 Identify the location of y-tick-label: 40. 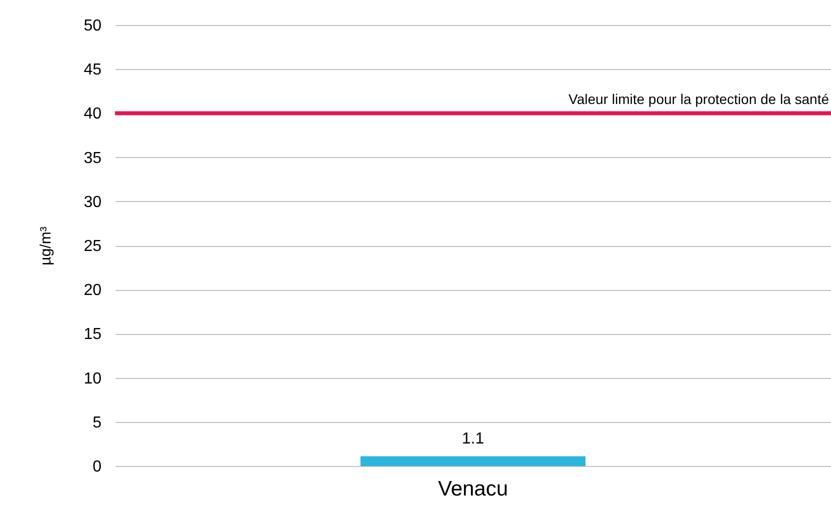
(93, 114).